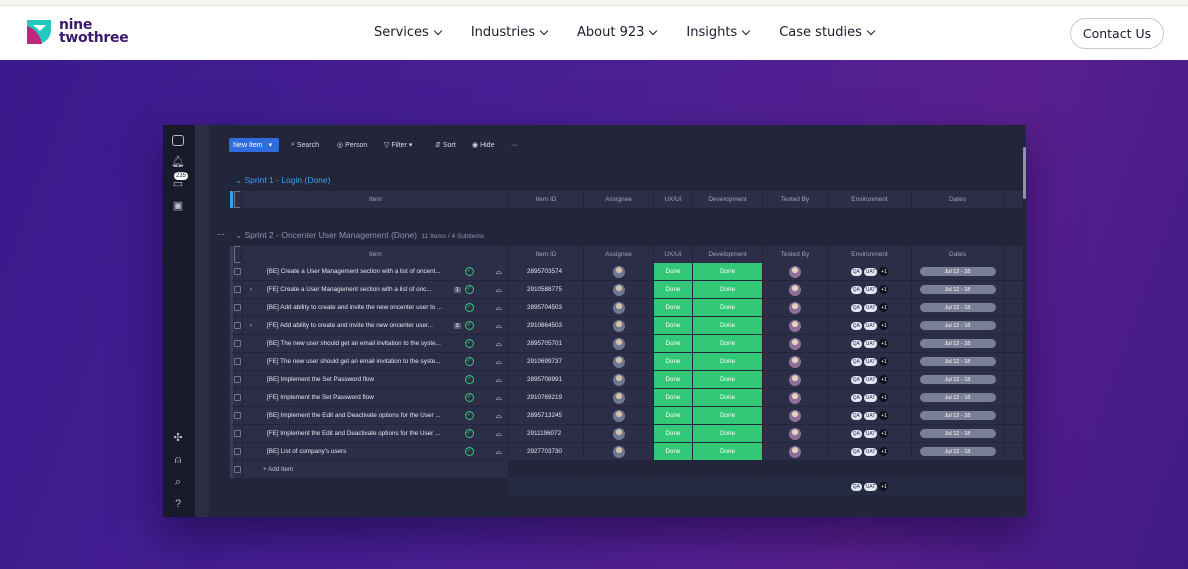  What do you see at coordinates (278, 469) in the screenshot?
I see `add-item-button: + Add Item` at bounding box center [278, 469].